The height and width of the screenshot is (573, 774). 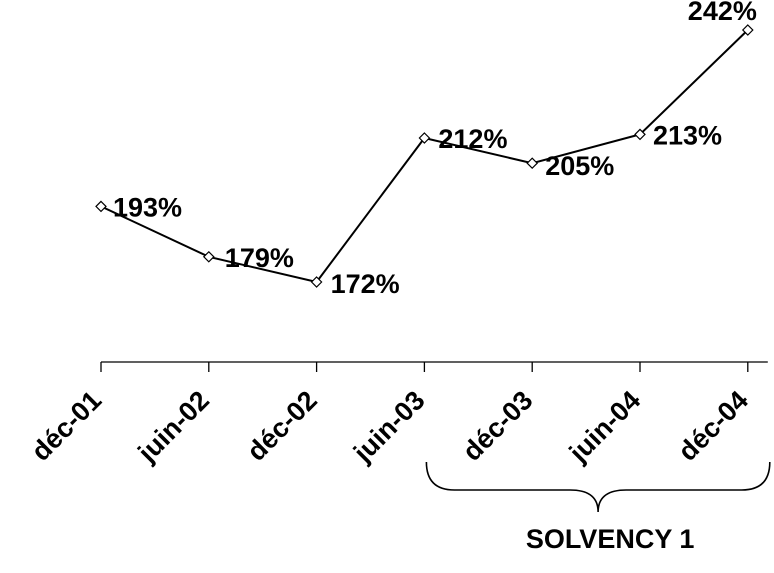 What do you see at coordinates (365, 284) in the screenshot?
I see `data-label: 172%` at bounding box center [365, 284].